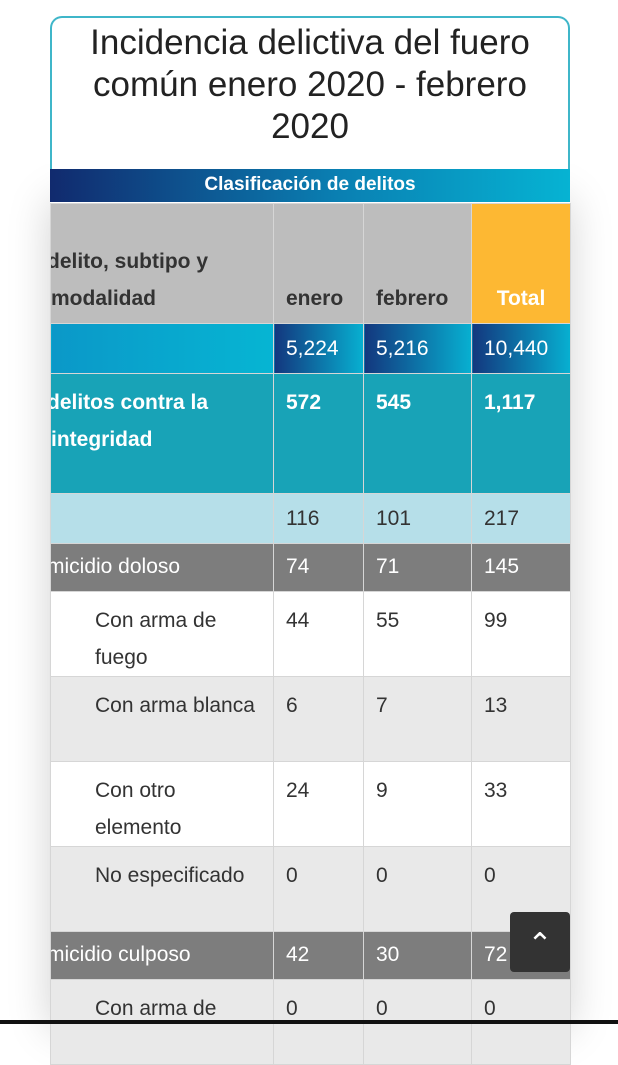  What do you see at coordinates (318, 567) in the screenshot?
I see `cell-enero: 74` at bounding box center [318, 567].